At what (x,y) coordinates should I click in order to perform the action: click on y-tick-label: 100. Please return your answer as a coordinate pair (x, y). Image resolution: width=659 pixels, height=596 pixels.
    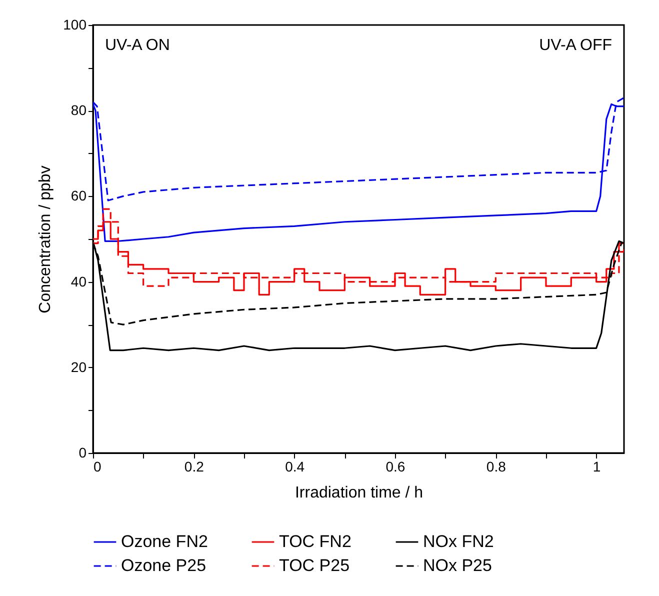
    Looking at the image, I should click on (75, 24).